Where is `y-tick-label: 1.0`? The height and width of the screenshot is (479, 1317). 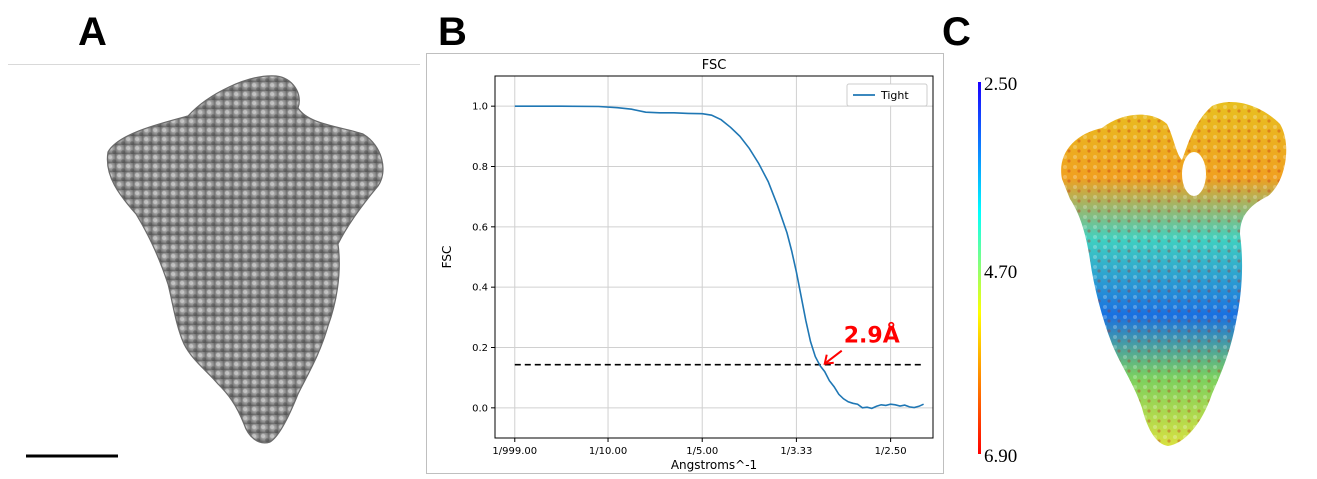
y-tick-label: 1.0 is located at coordinates (480, 107).